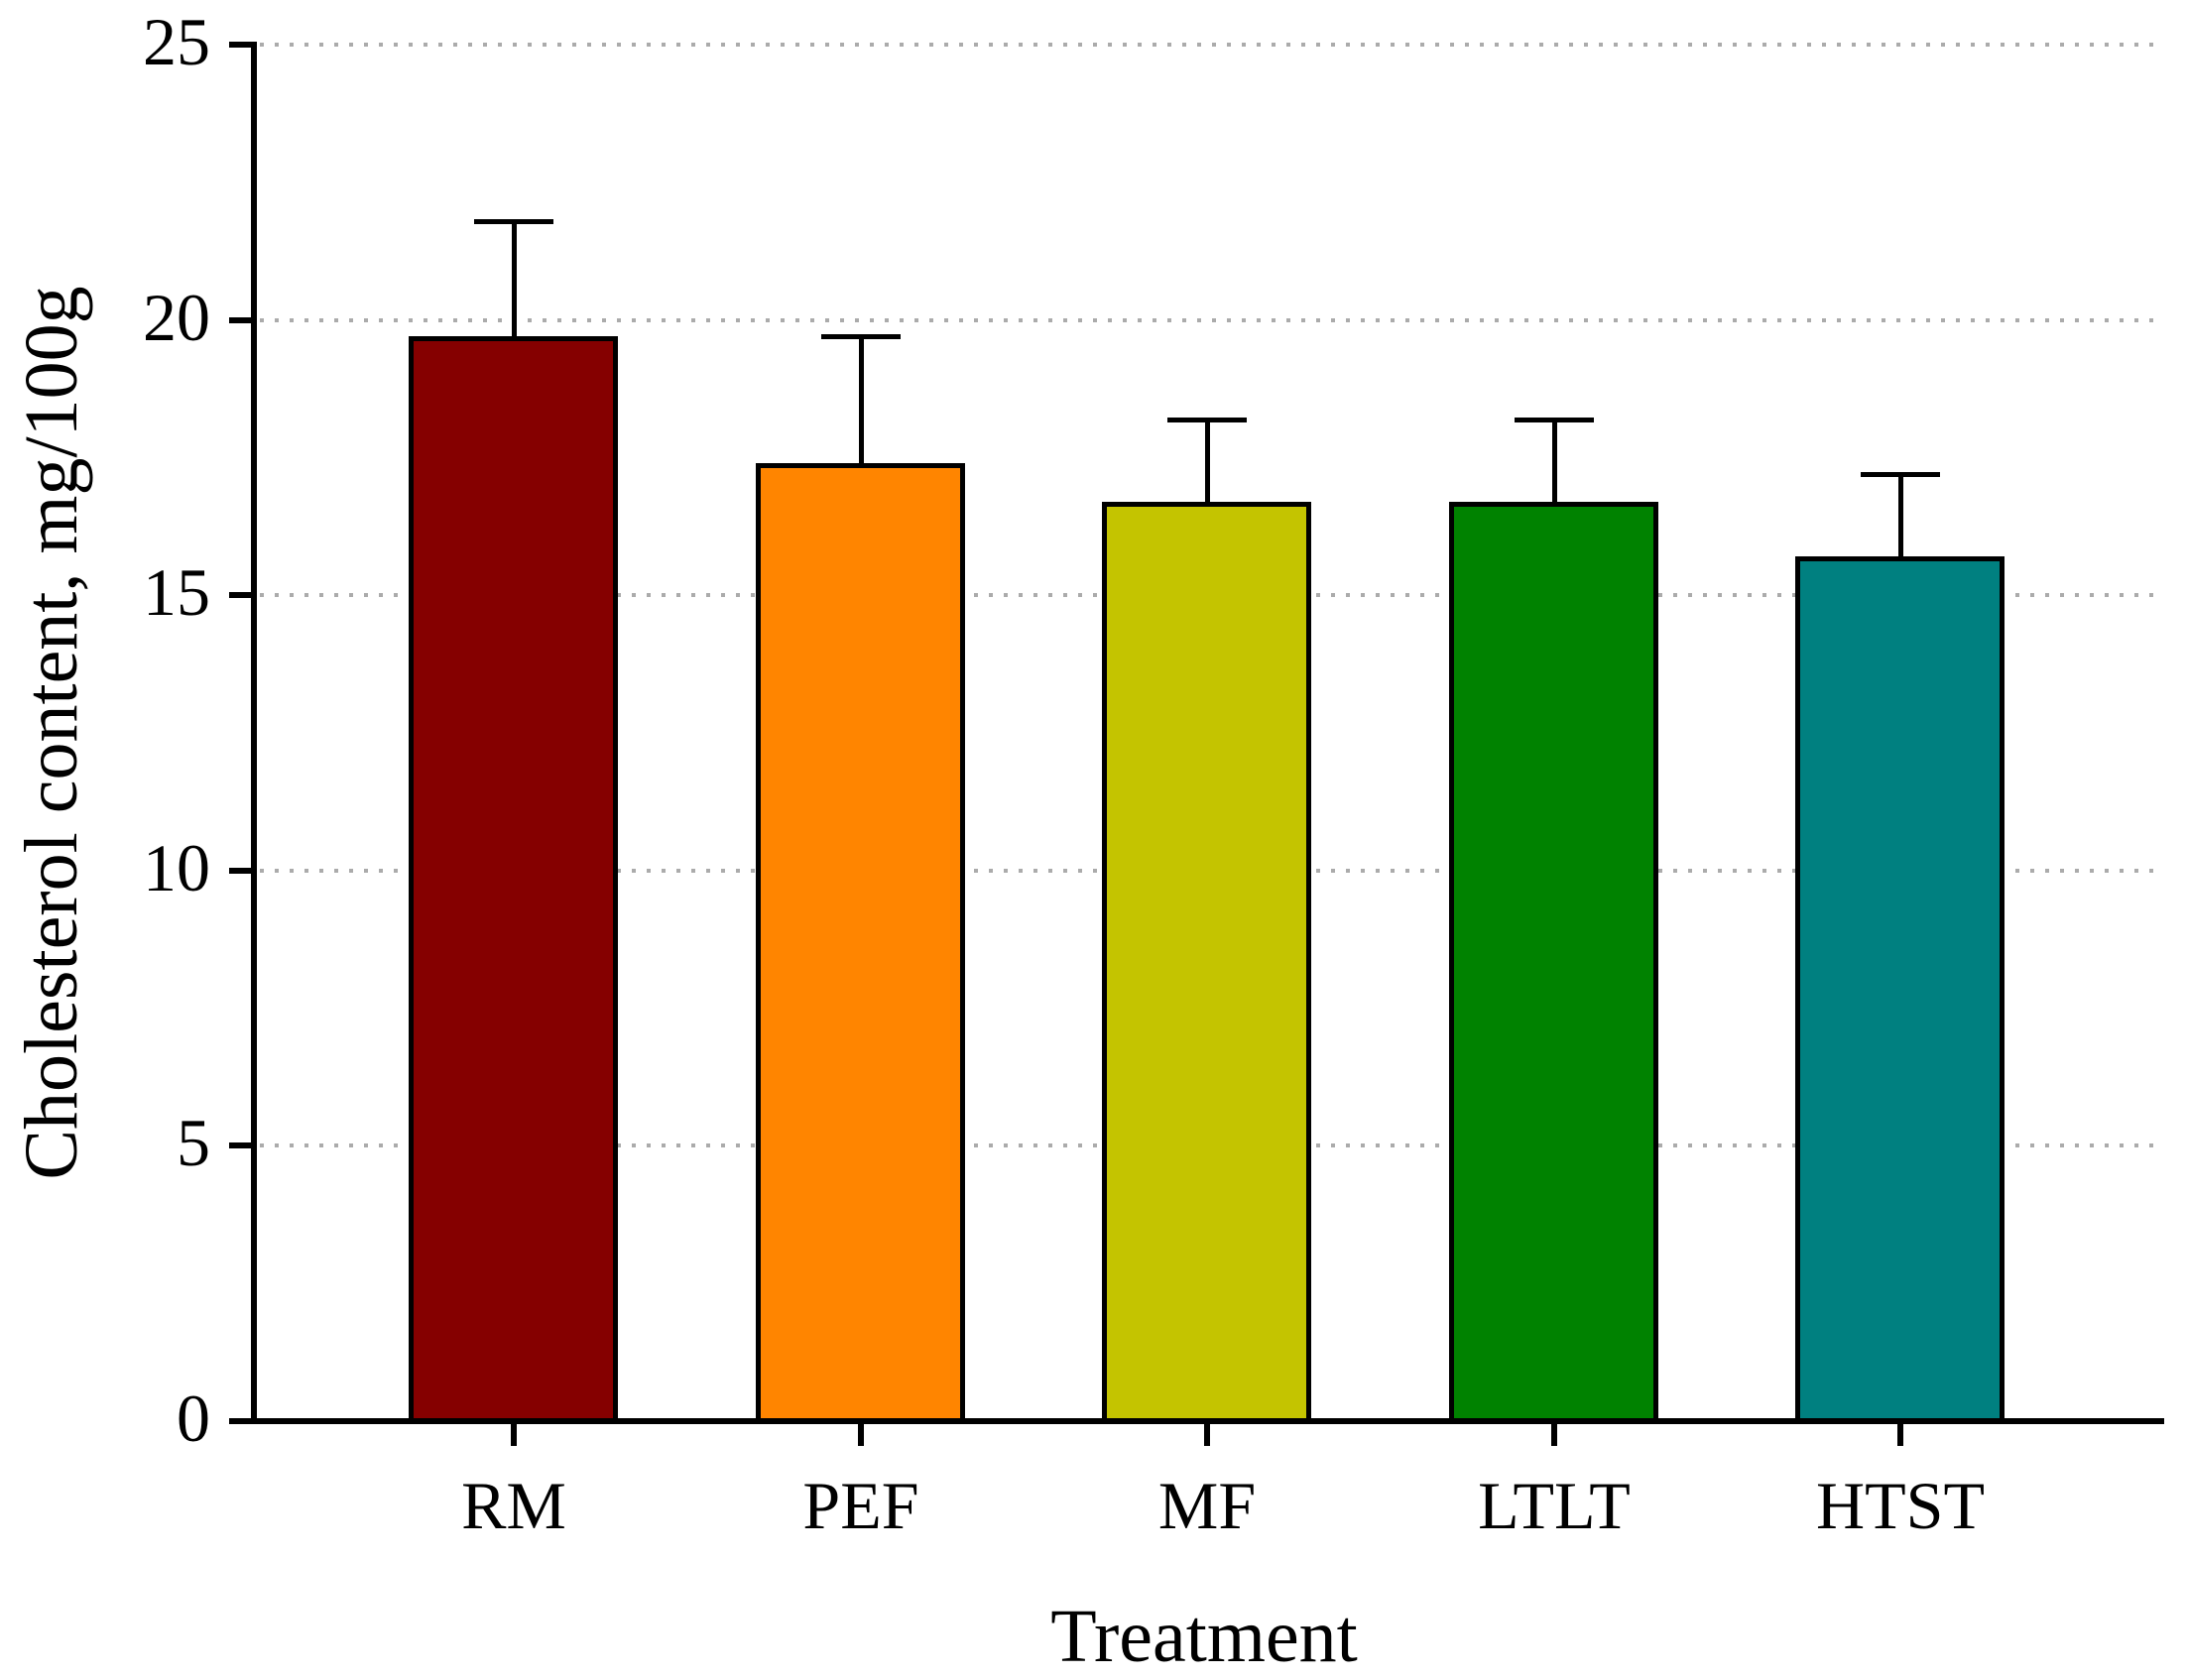 The image size is (2187, 1680). Describe the element at coordinates (860, 943) in the screenshot. I see `bar-PEF` at that location.